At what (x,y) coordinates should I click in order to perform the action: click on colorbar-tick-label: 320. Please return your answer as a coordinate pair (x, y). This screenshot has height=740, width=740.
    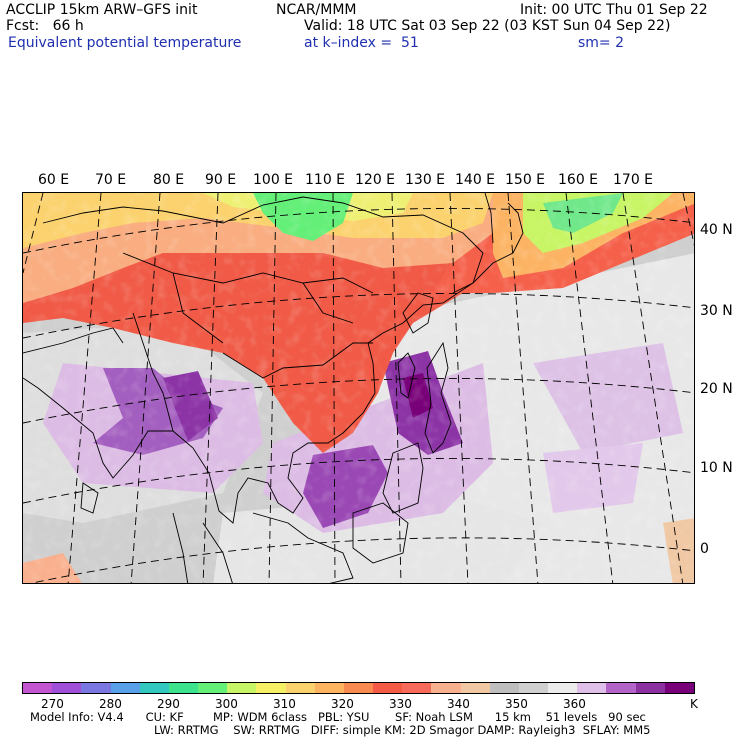
    Looking at the image, I should click on (342, 704).